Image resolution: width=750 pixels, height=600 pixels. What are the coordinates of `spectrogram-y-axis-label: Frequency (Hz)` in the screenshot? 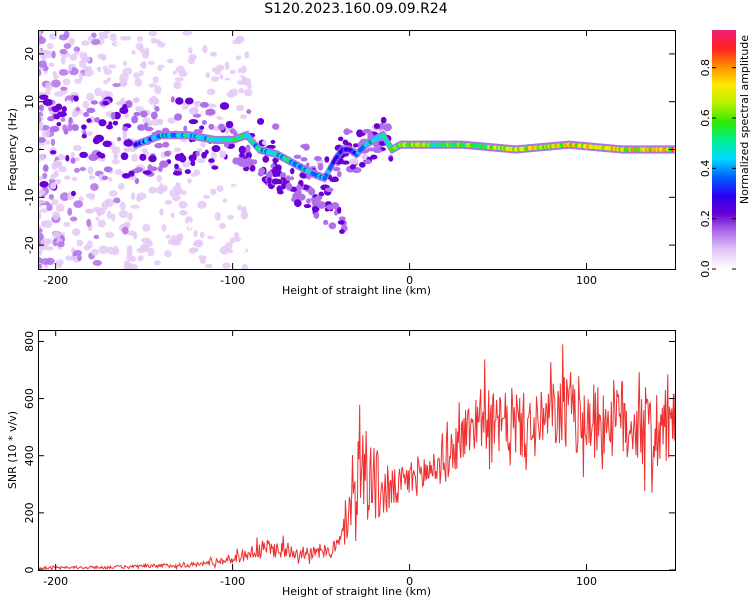 It's located at (12, 149).